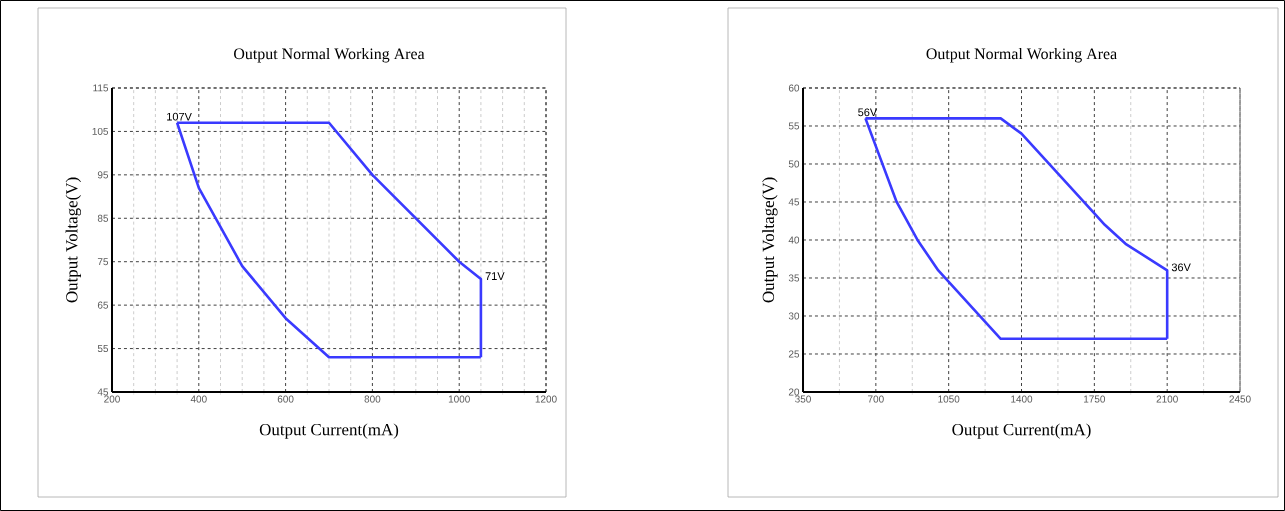  I want to click on x-tick-label: 1200, so click(546, 399).